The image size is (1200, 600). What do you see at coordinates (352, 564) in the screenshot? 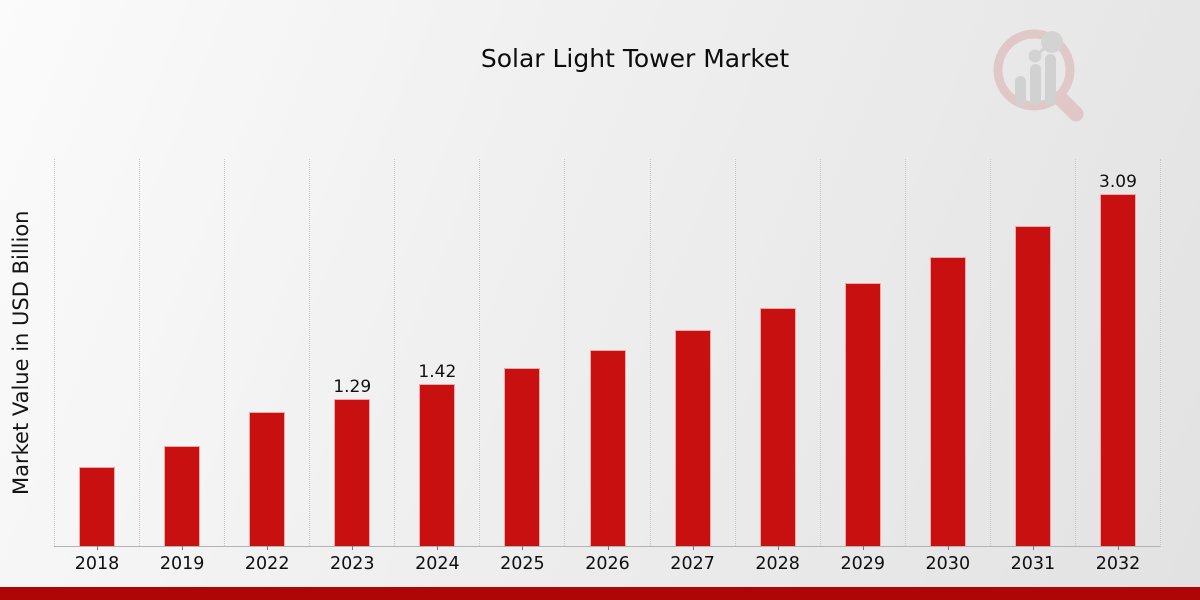
I see `x-axis-label-2023: 2023` at bounding box center [352, 564].